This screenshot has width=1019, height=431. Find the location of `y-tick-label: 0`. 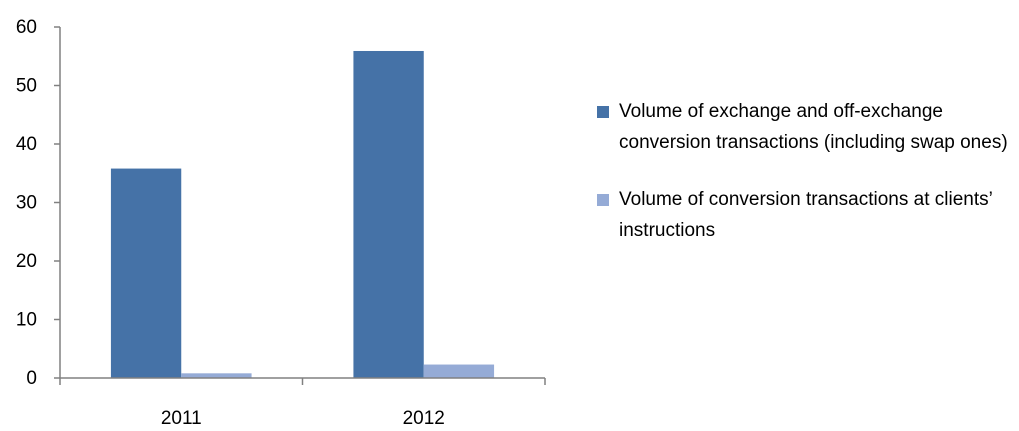

y-tick-label: 0 is located at coordinates (31, 378).